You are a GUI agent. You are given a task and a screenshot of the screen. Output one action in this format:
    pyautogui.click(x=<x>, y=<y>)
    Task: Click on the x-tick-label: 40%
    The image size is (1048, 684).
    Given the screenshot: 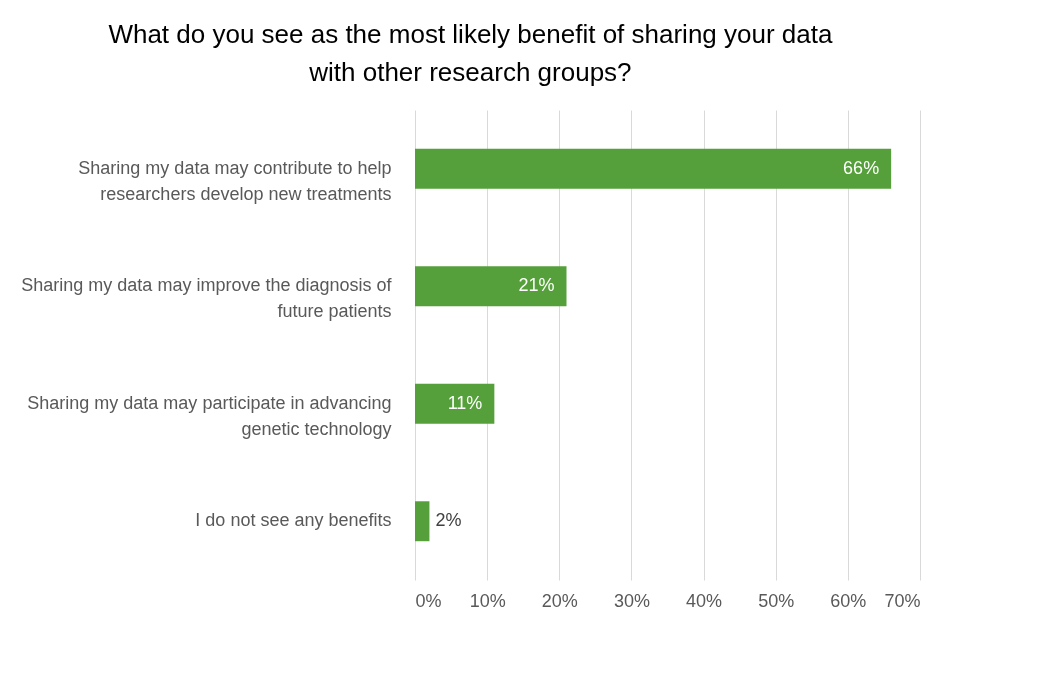 What is the action you would take?
    pyautogui.click(x=704, y=600)
    